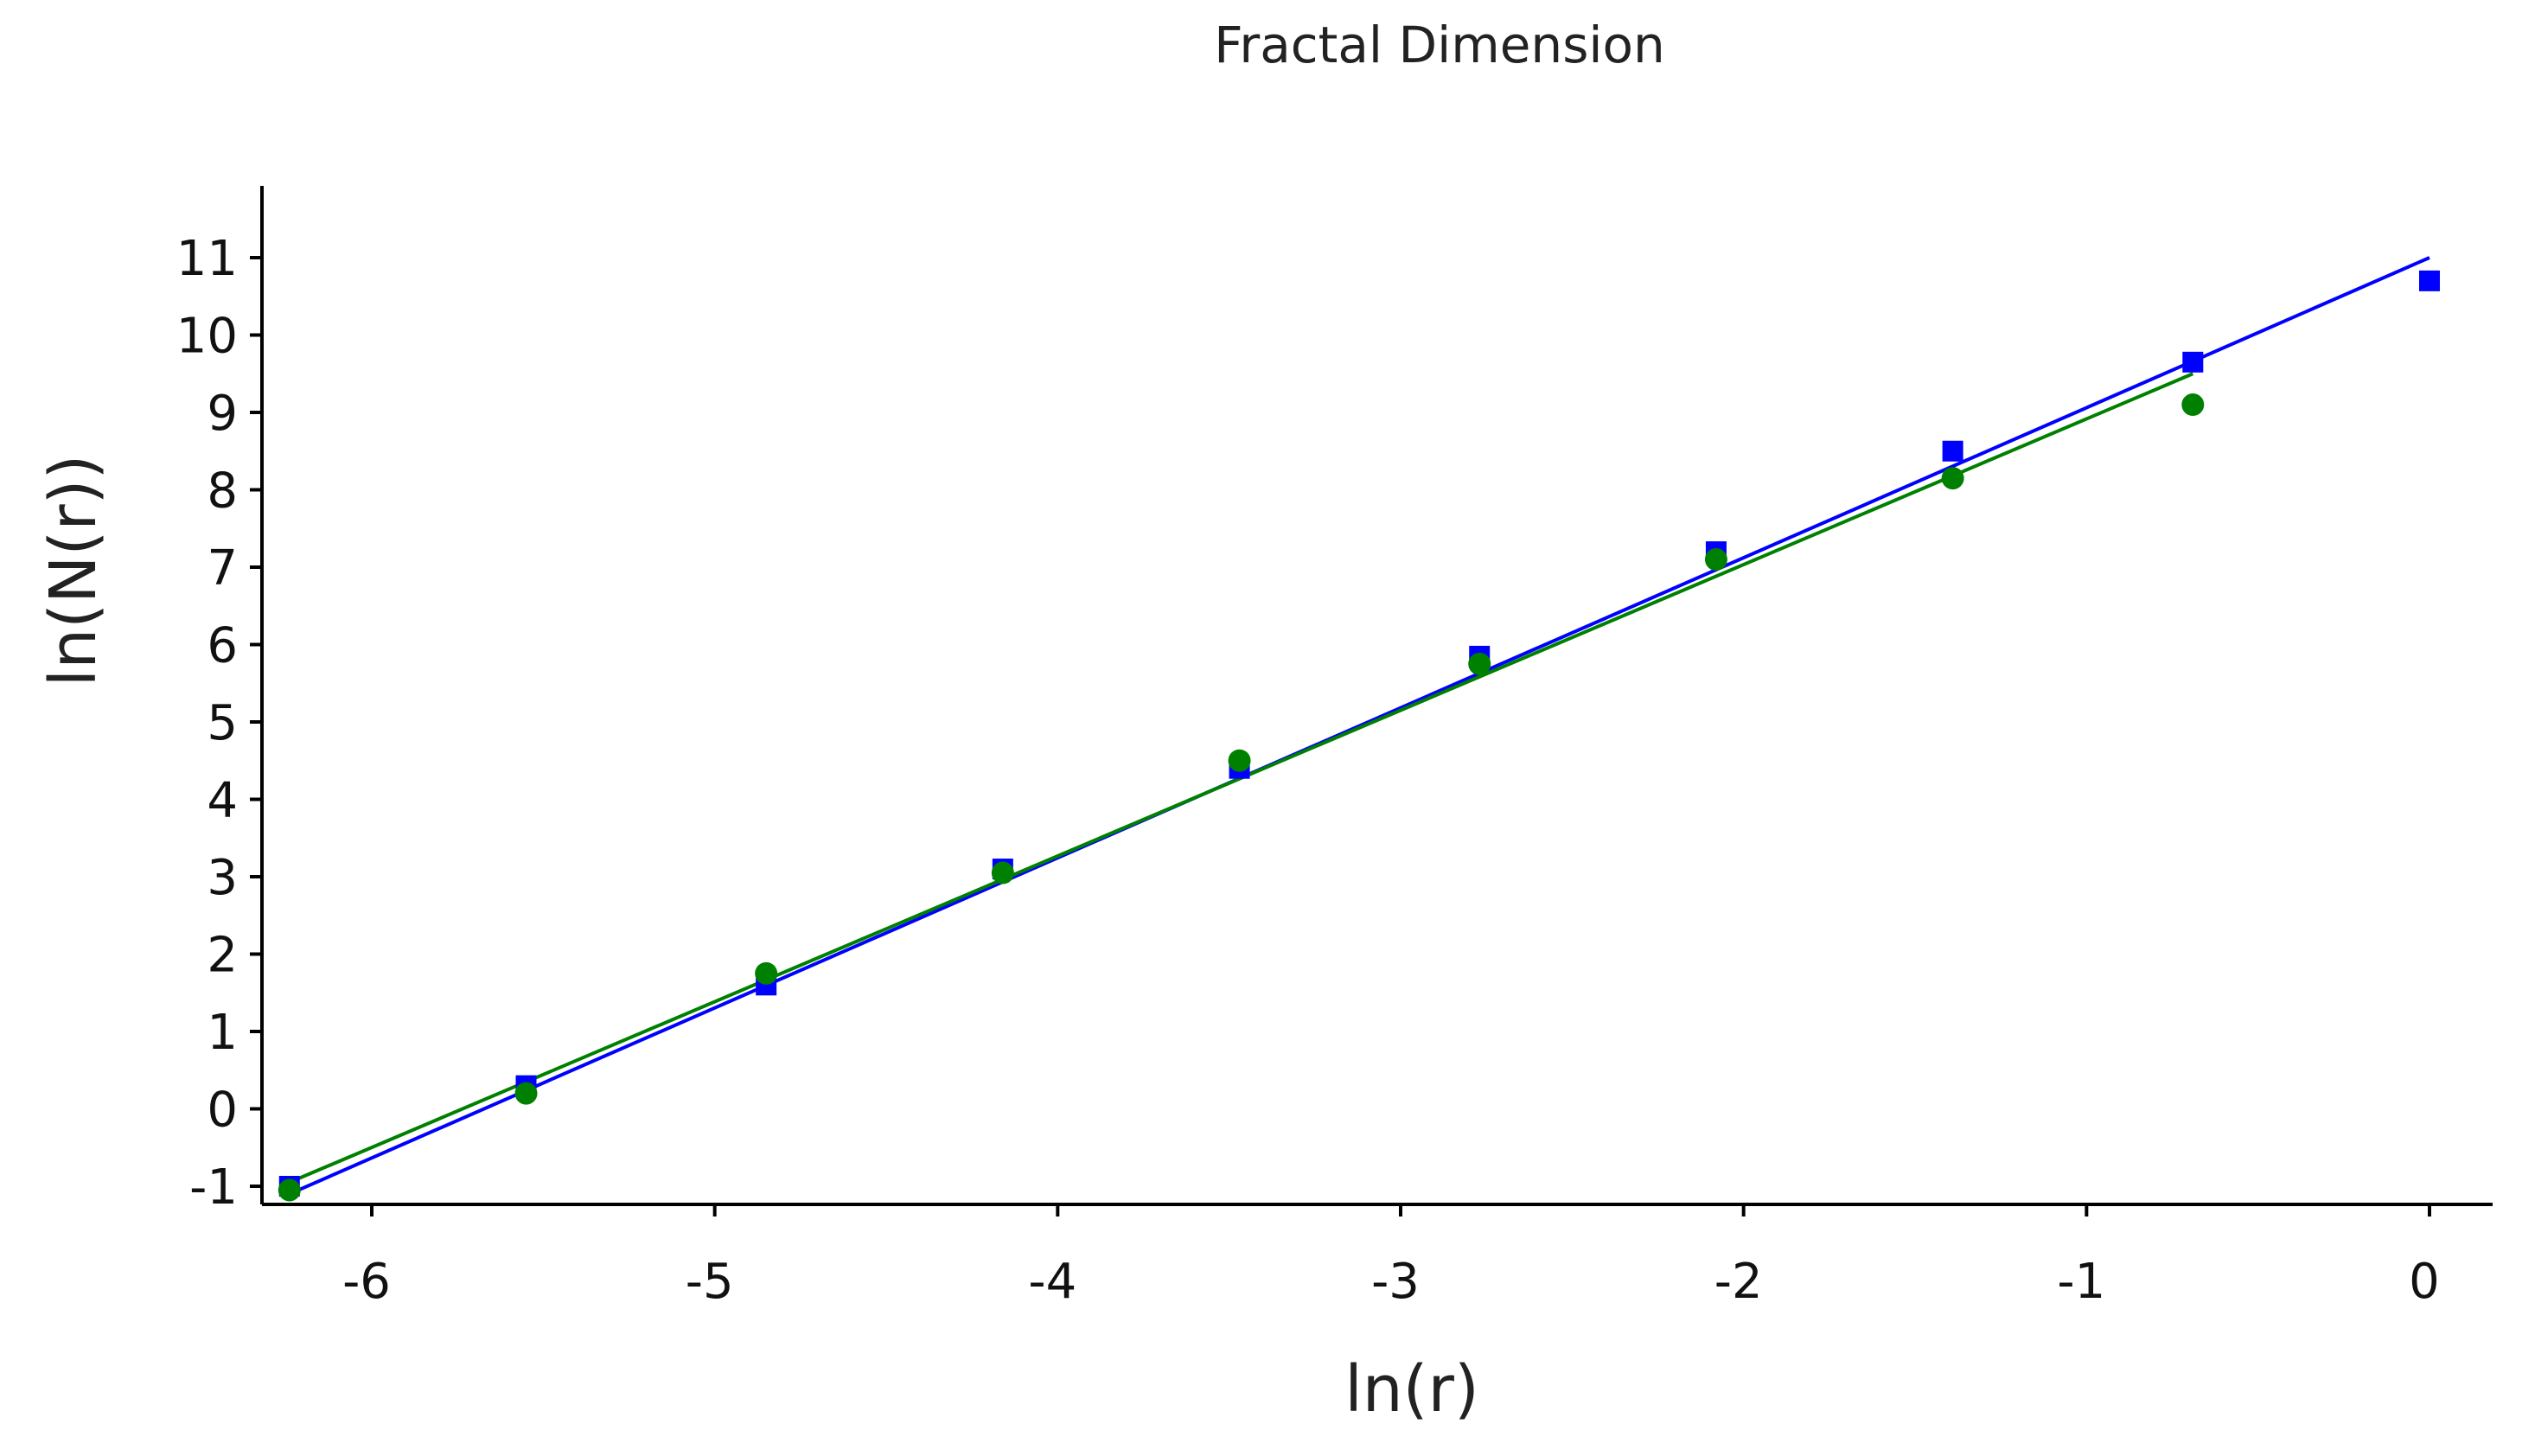  What do you see at coordinates (223, 492) in the screenshot?
I see `y-tick-label: 8` at bounding box center [223, 492].